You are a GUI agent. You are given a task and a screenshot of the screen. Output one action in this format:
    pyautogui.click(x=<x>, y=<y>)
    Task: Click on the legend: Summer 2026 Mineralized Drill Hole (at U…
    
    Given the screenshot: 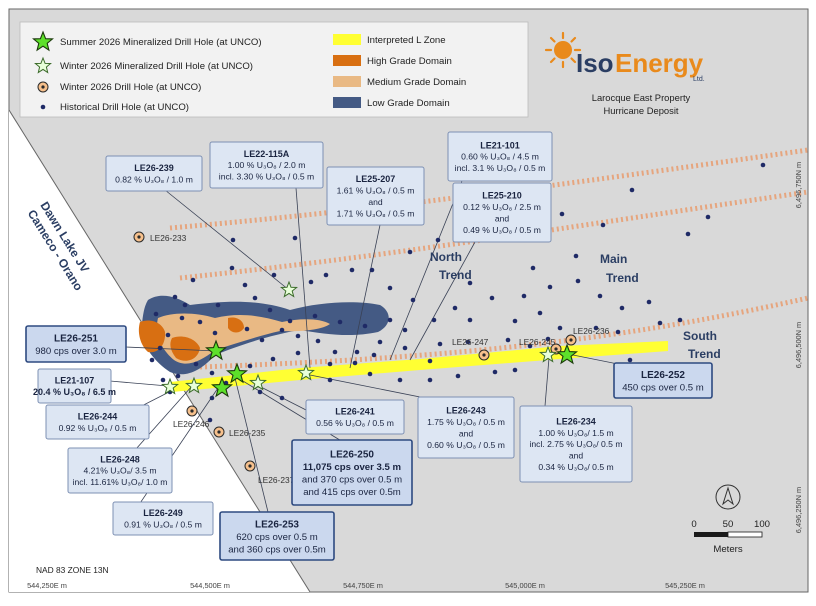 What is the action you would take?
    pyautogui.click(x=274, y=69)
    